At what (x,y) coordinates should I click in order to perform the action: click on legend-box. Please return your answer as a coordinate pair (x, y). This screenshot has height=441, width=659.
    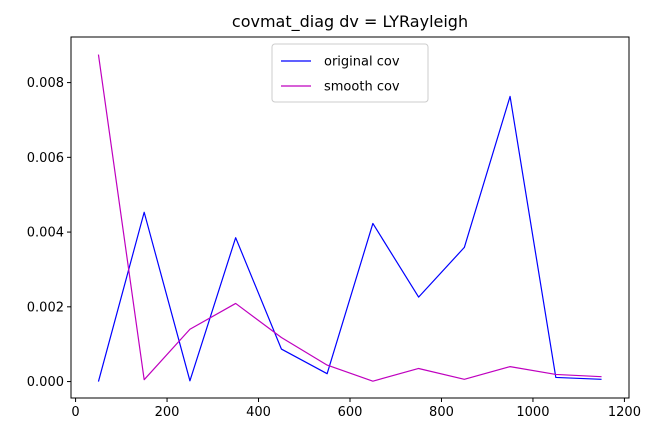
    Looking at the image, I should click on (350, 73).